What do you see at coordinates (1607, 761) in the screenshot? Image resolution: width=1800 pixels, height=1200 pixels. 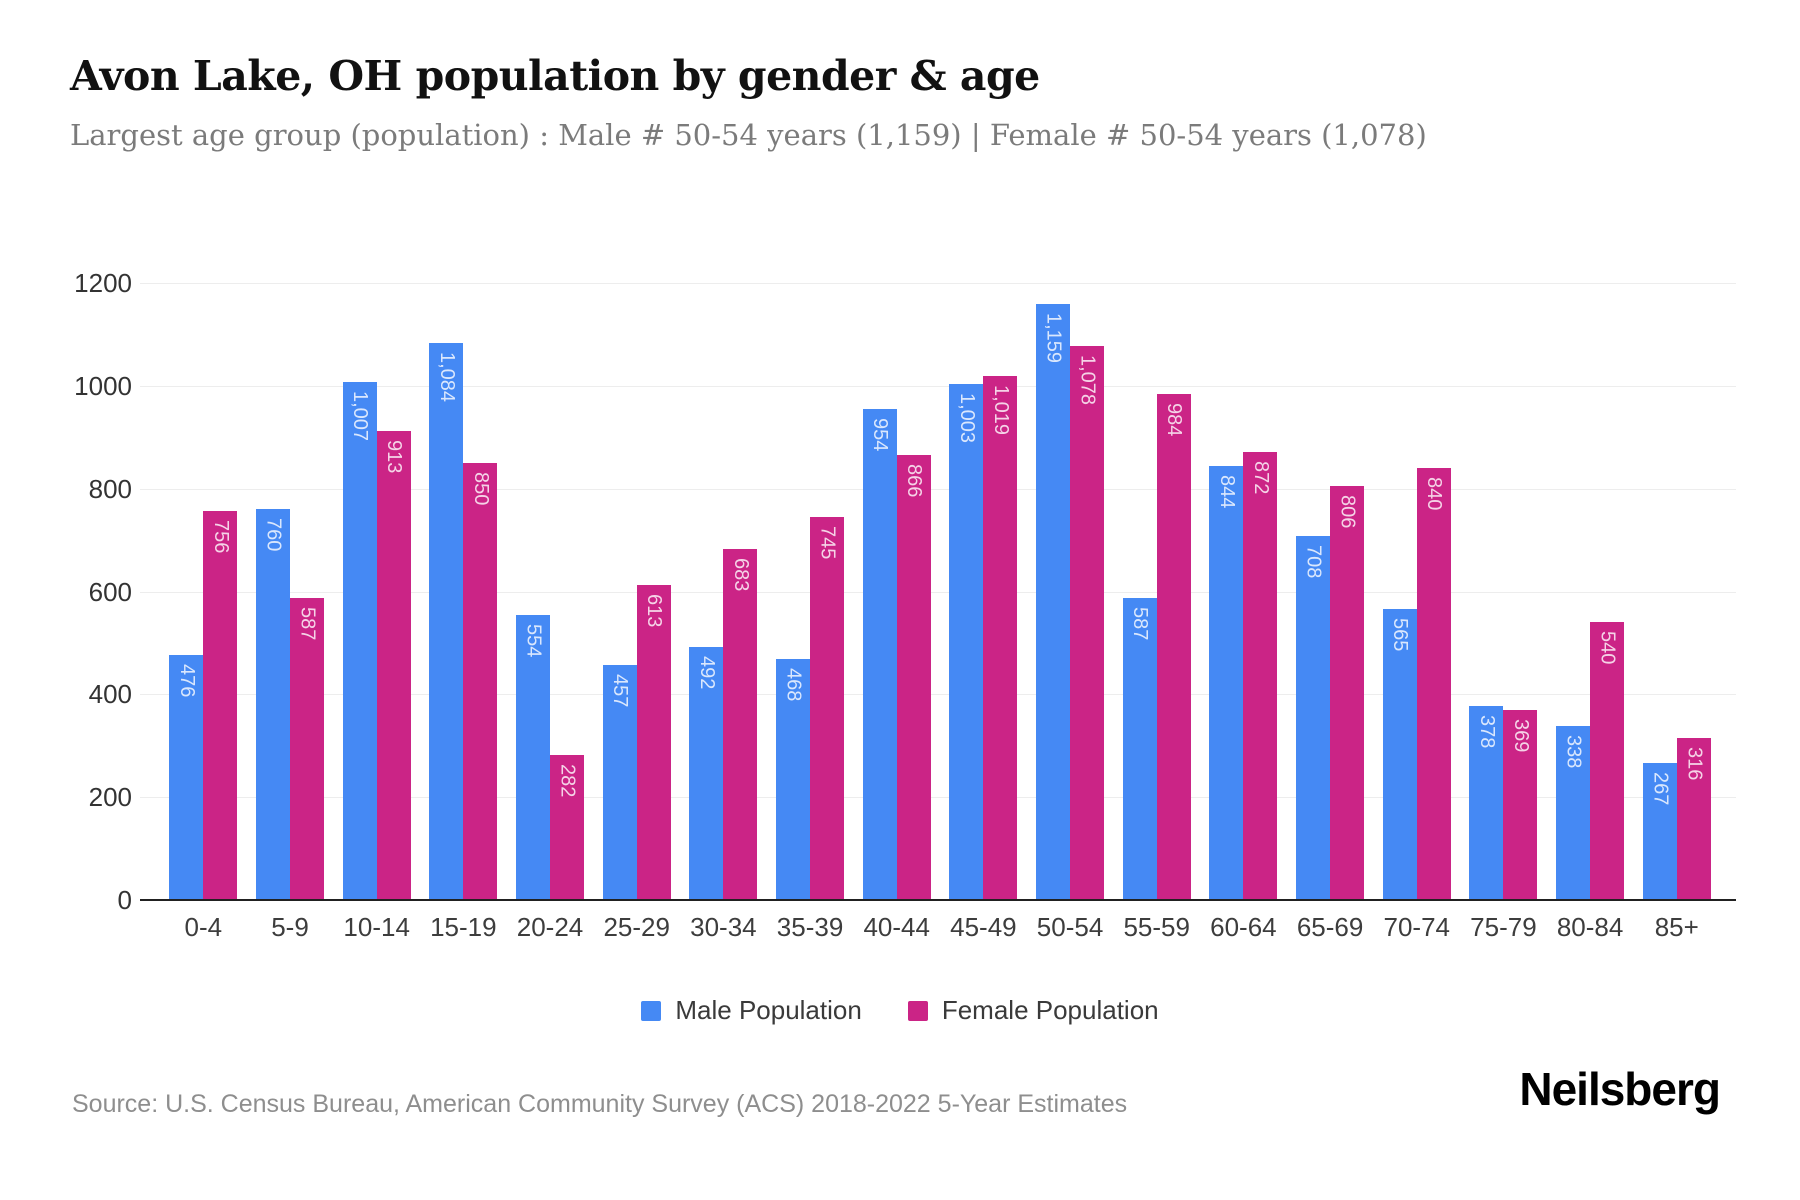 I see `female-bar-80-84: 540` at bounding box center [1607, 761].